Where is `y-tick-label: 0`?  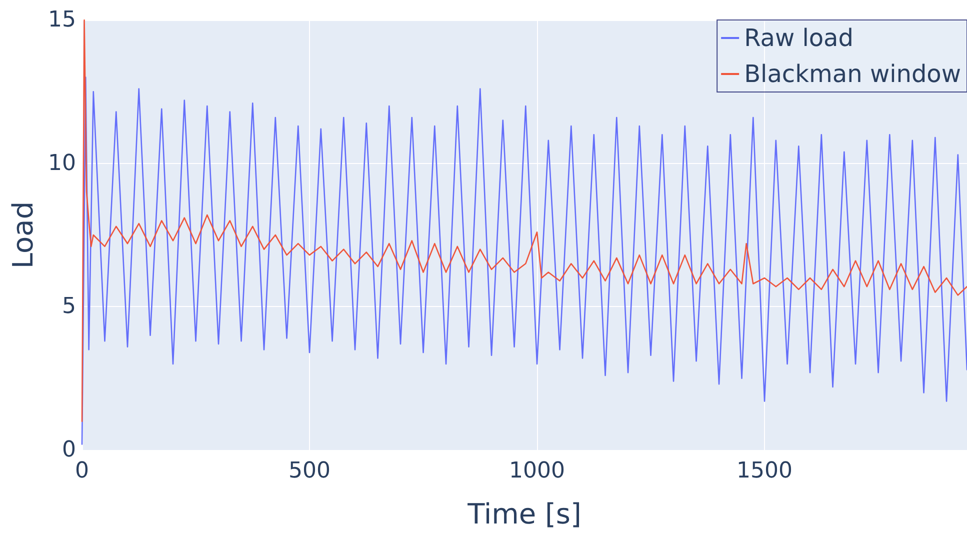
y-tick-label: 0 is located at coordinates (69, 450).